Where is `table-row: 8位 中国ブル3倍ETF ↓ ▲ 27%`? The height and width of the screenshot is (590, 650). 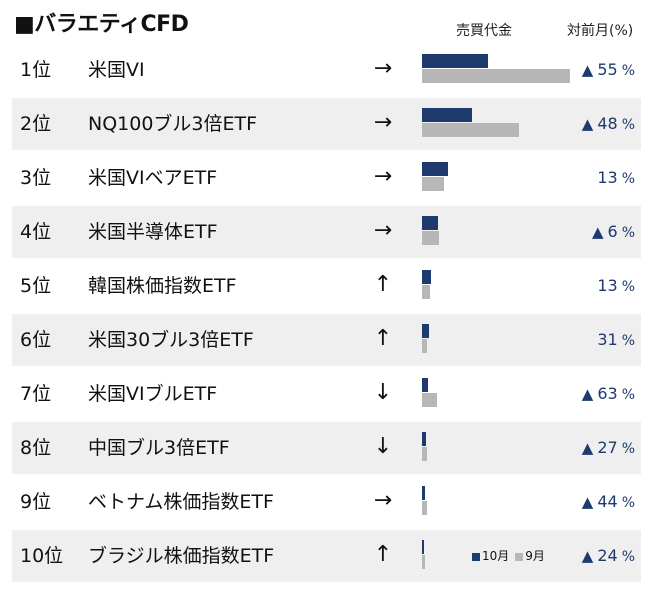
table-row: 8位 中国ブル3倍ETF ↓ ▲ 27% is located at coordinates (326, 448).